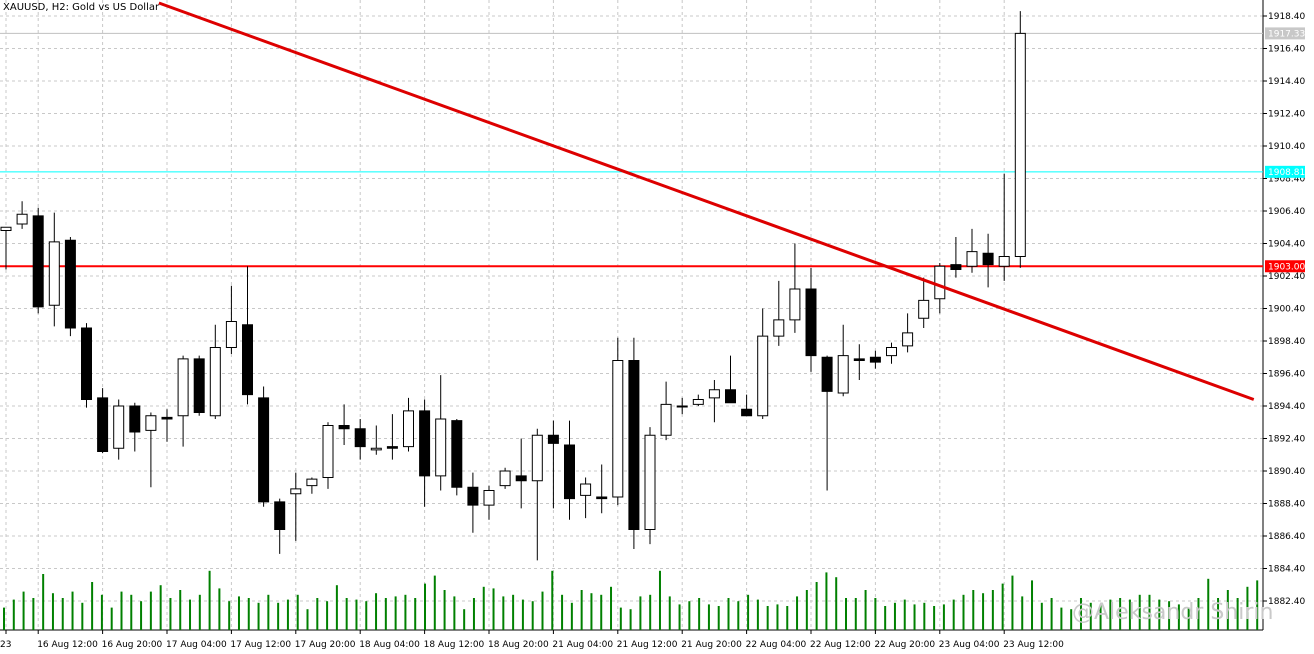  Describe the element at coordinates (325, 645) in the screenshot. I see `x-tick-label: 17 Aug 20:00` at that location.